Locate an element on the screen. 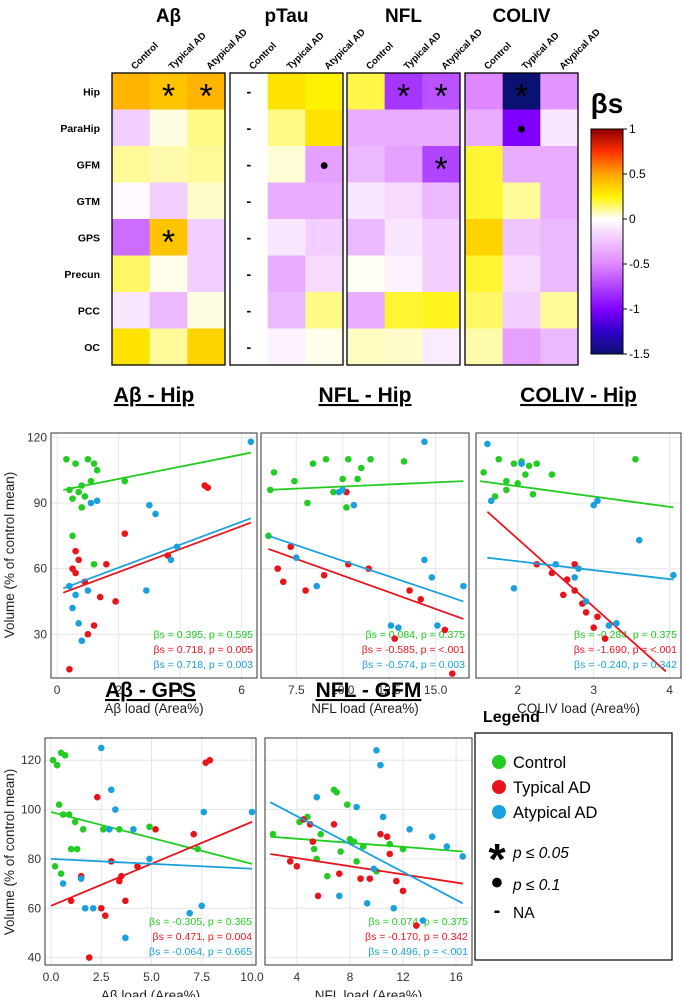  heatmap-panel-border is located at coordinates (286, 219).